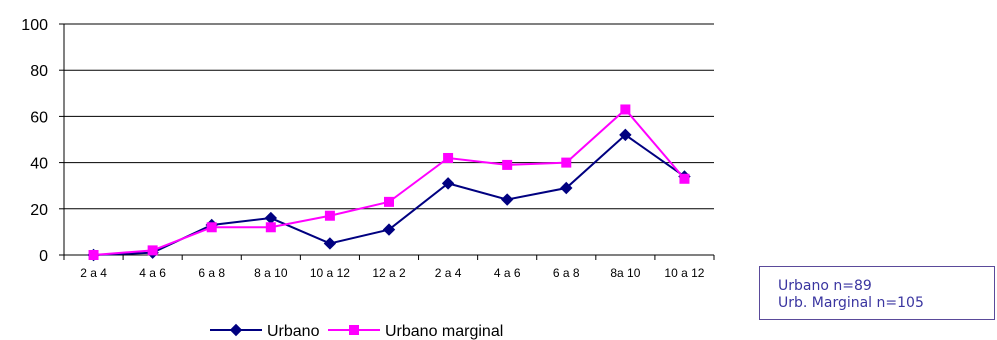 Image resolution: width=997 pixels, height=340 pixels. Describe the element at coordinates (34, 141) in the screenshot. I see `y-tick-labels: 0 20 40 60 80 100` at that location.